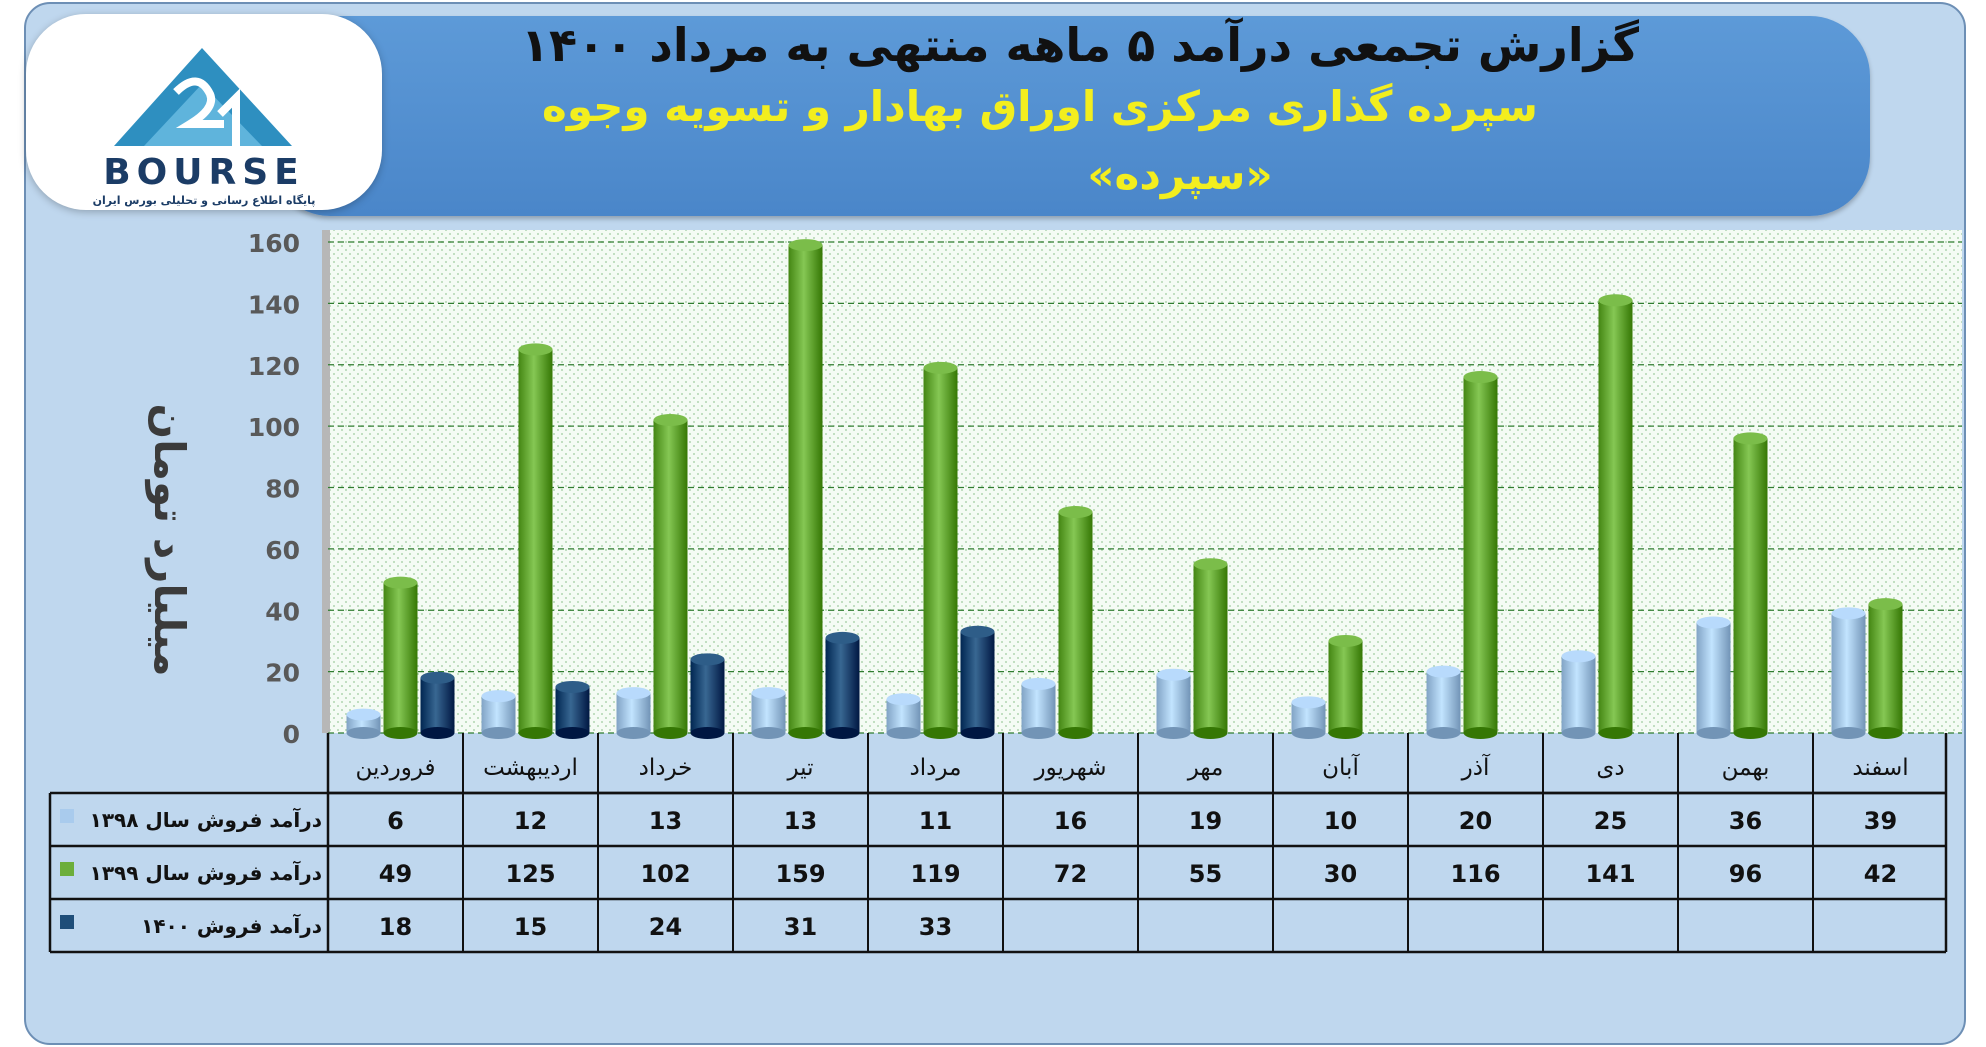  Describe the element at coordinates (936, 768) in the screenshot. I see `x-tick-label: مرداد` at that location.